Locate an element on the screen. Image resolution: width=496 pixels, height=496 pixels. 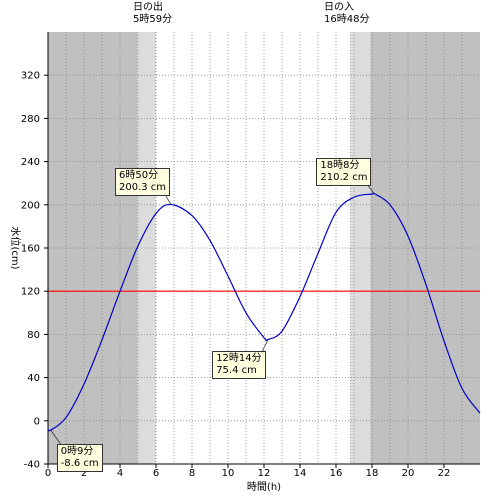
extremum-time: 6時50分 is located at coordinates (138, 176).